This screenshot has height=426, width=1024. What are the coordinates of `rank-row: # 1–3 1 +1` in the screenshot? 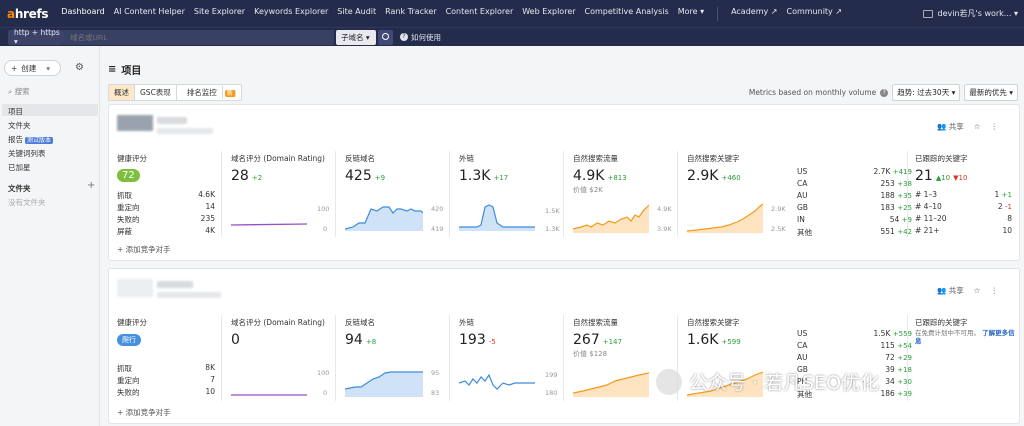 It's located at (963, 194).